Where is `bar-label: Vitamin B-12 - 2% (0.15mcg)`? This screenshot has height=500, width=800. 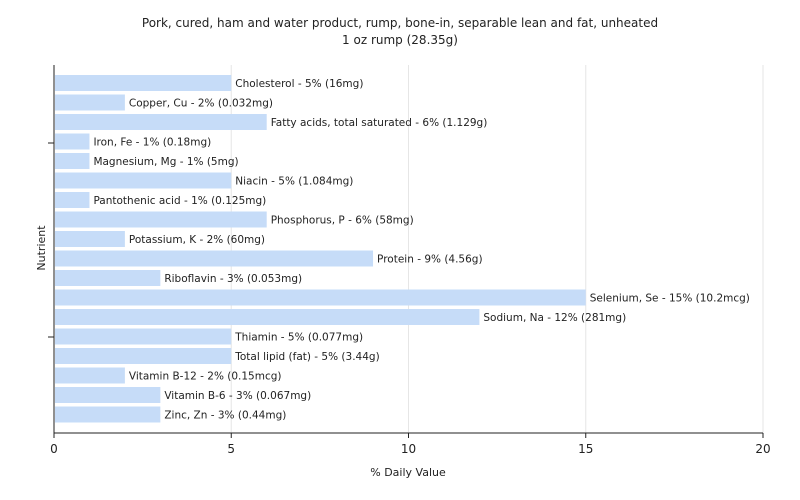 bar-label: Vitamin B-12 - 2% (0.15mcg) is located at coordinates (205, 377).